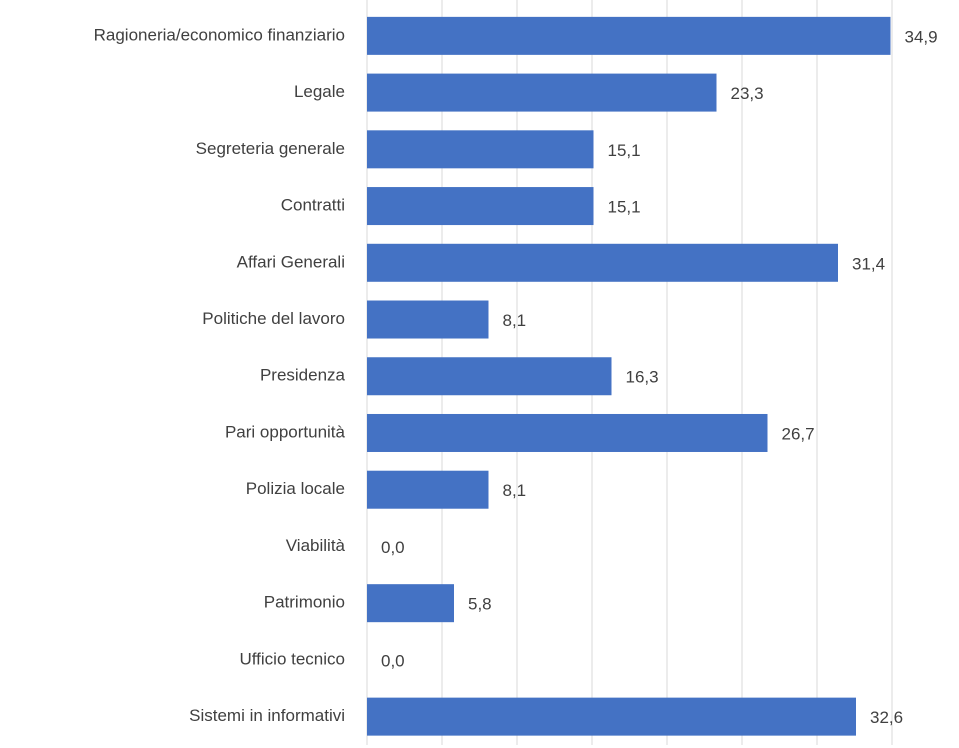  I want to click on data-label: 31,4, so click(868, 263).